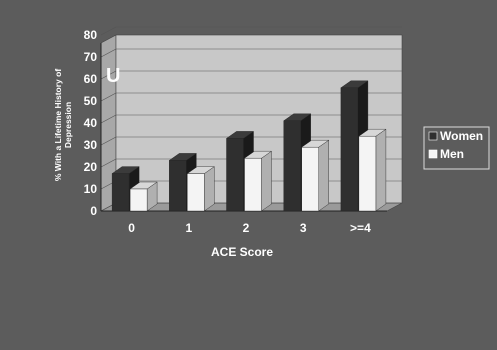 Image resolution: width=497 pixels, height=350 pixels. What do you see at coordinates (433, 154) in the screenshot?
I see `legend-swatch-men` at bounding box center [433, 154].